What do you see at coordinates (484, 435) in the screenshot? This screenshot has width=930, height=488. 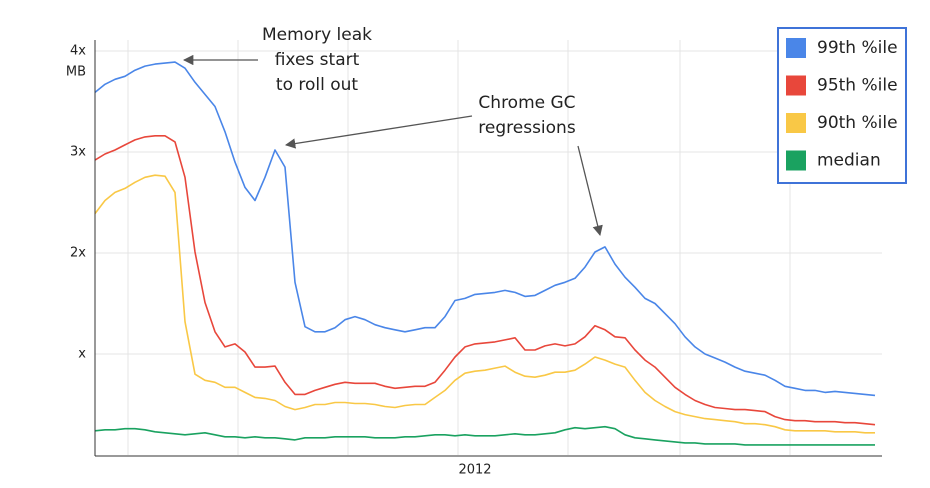 I see `series-line` at bounding box center [484, 435].